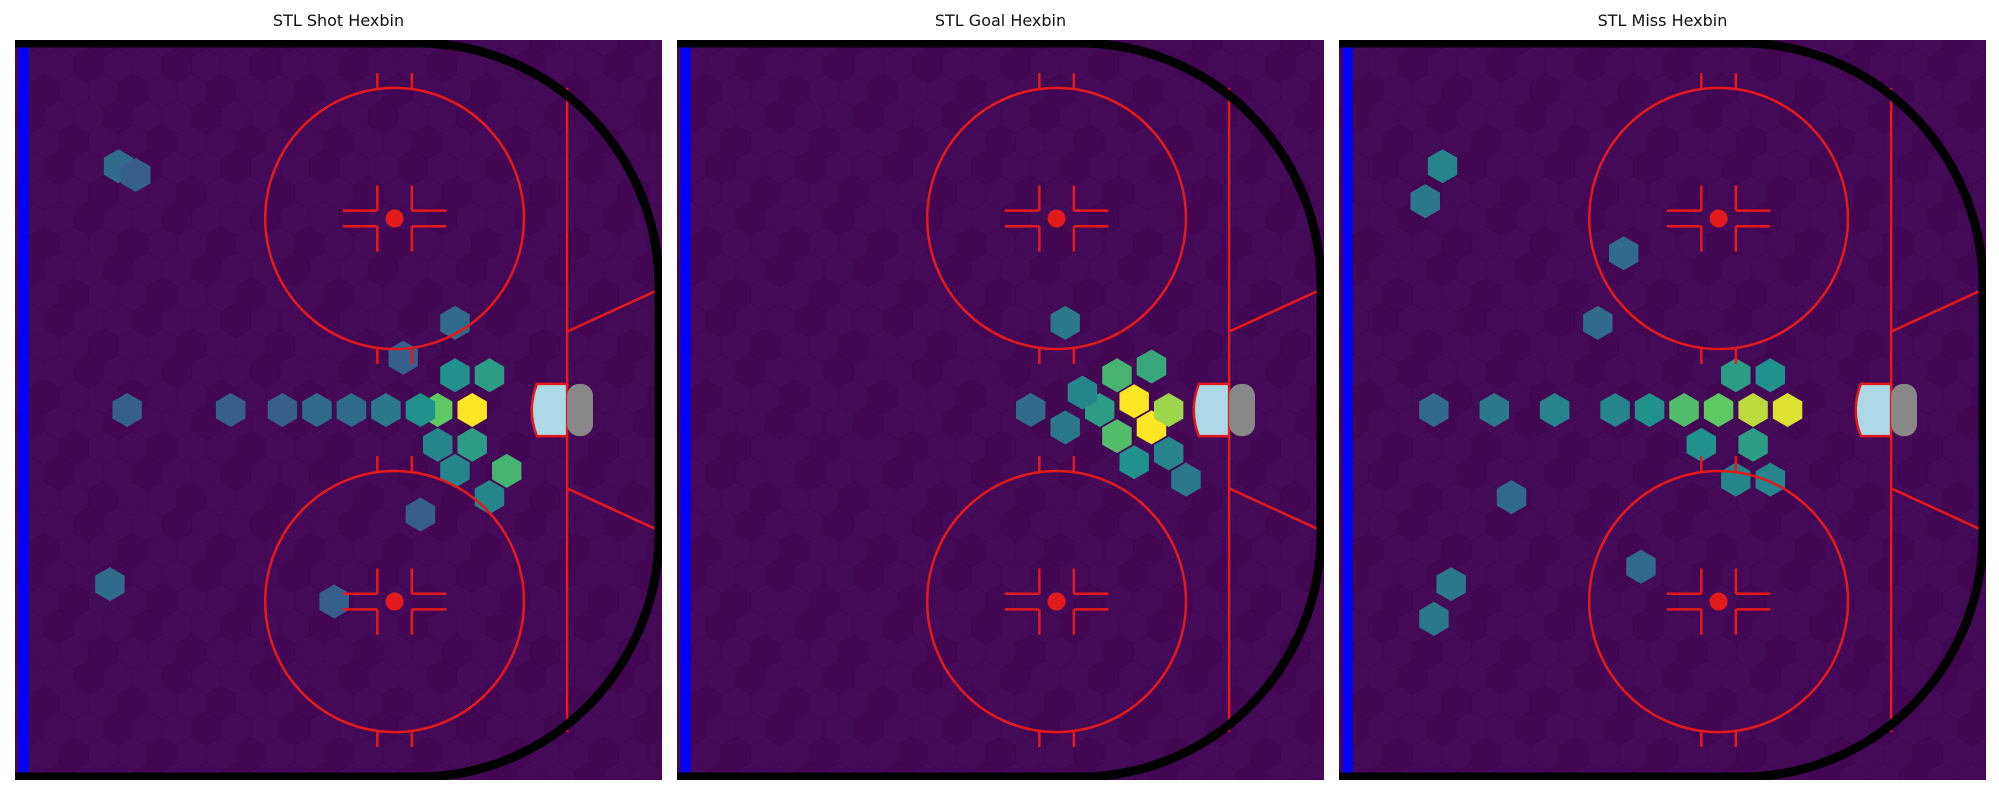 This screenshot has width=1999, height=803. Describe the element at coordinates (1276, 410) in the screenshot. I see `trapezoid` at that location.